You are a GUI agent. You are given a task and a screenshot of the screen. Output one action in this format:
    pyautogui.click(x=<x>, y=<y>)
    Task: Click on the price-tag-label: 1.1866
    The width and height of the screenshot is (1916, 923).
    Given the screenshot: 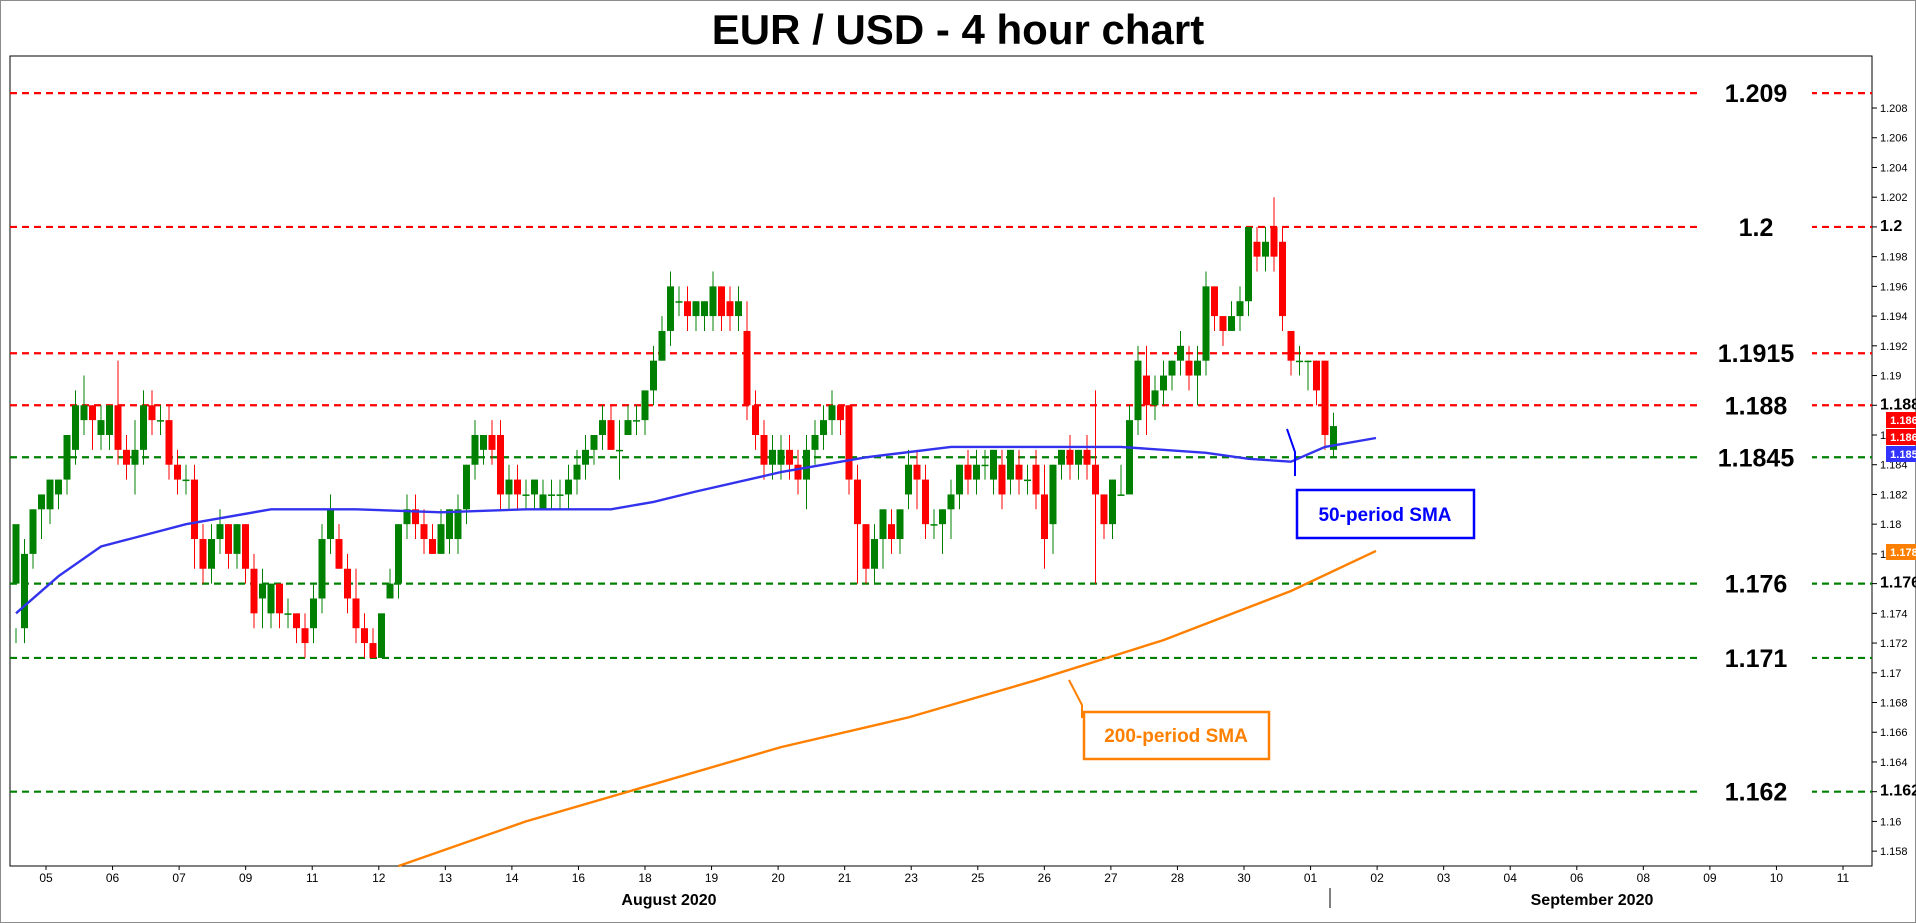 What is the action you would take?
    pyautogui.click(x=1903, y=438)
    